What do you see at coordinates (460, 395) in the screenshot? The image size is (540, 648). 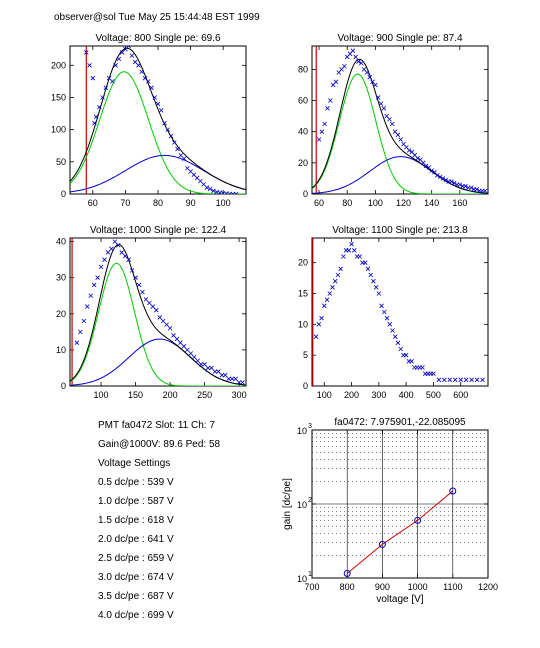 I see `x-tick-label: 600` at bounding box center [460, 395].